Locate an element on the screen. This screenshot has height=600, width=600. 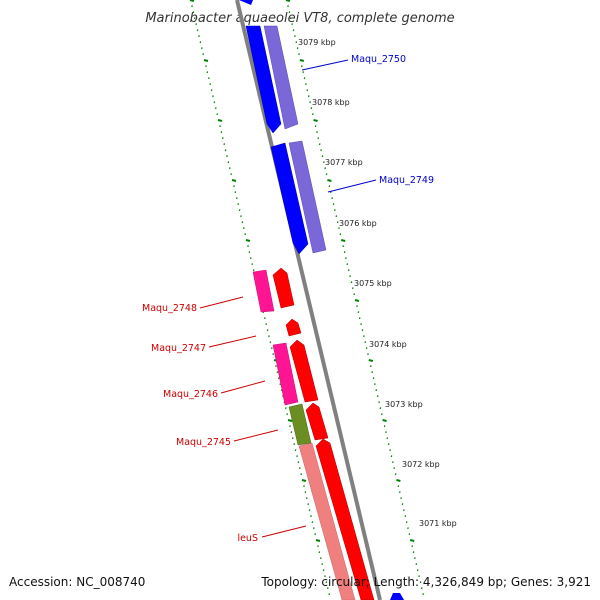
kbp-label: 3078 kbp is located at coordinates (331, 102).